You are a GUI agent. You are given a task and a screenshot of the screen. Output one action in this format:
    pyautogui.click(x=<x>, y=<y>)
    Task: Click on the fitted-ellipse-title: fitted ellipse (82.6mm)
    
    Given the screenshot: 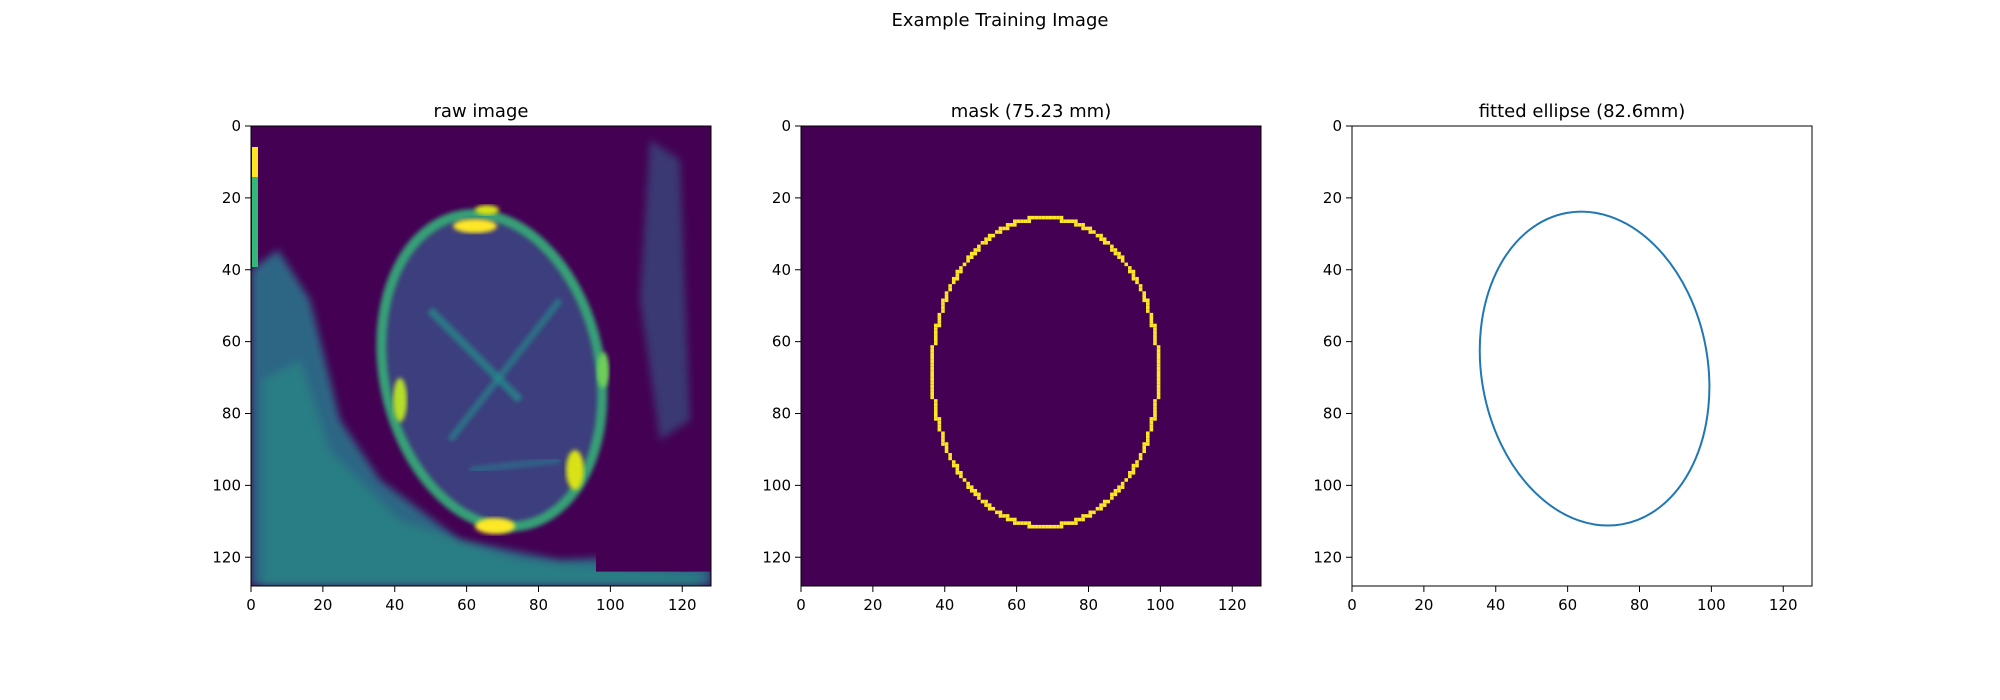 What is the action you would take?
    pyautogui.click(x=1582, y=111)
    